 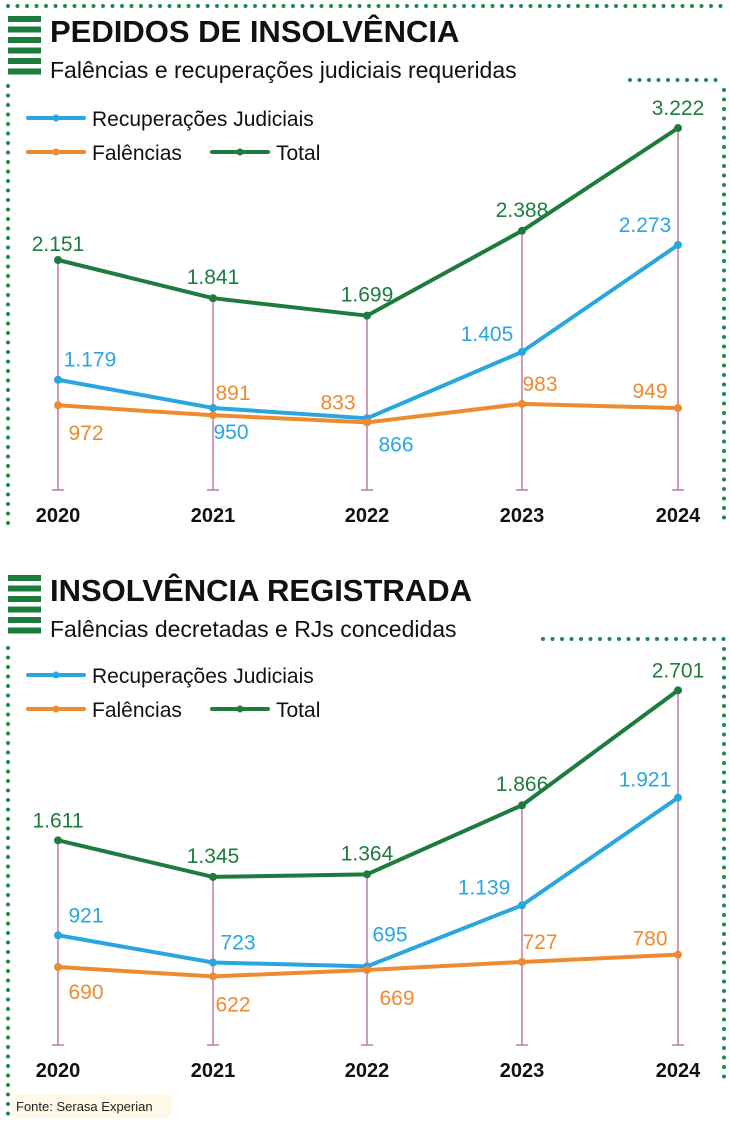 What do you see at coordinates (539, 942) in the screenshot?
I see `data-label: 727` at bounding box center [539, 942].